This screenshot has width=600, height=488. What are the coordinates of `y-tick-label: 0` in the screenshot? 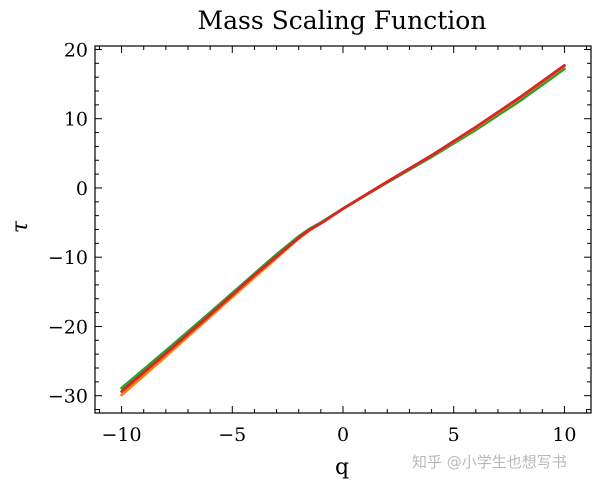 It's located at (82, 189).